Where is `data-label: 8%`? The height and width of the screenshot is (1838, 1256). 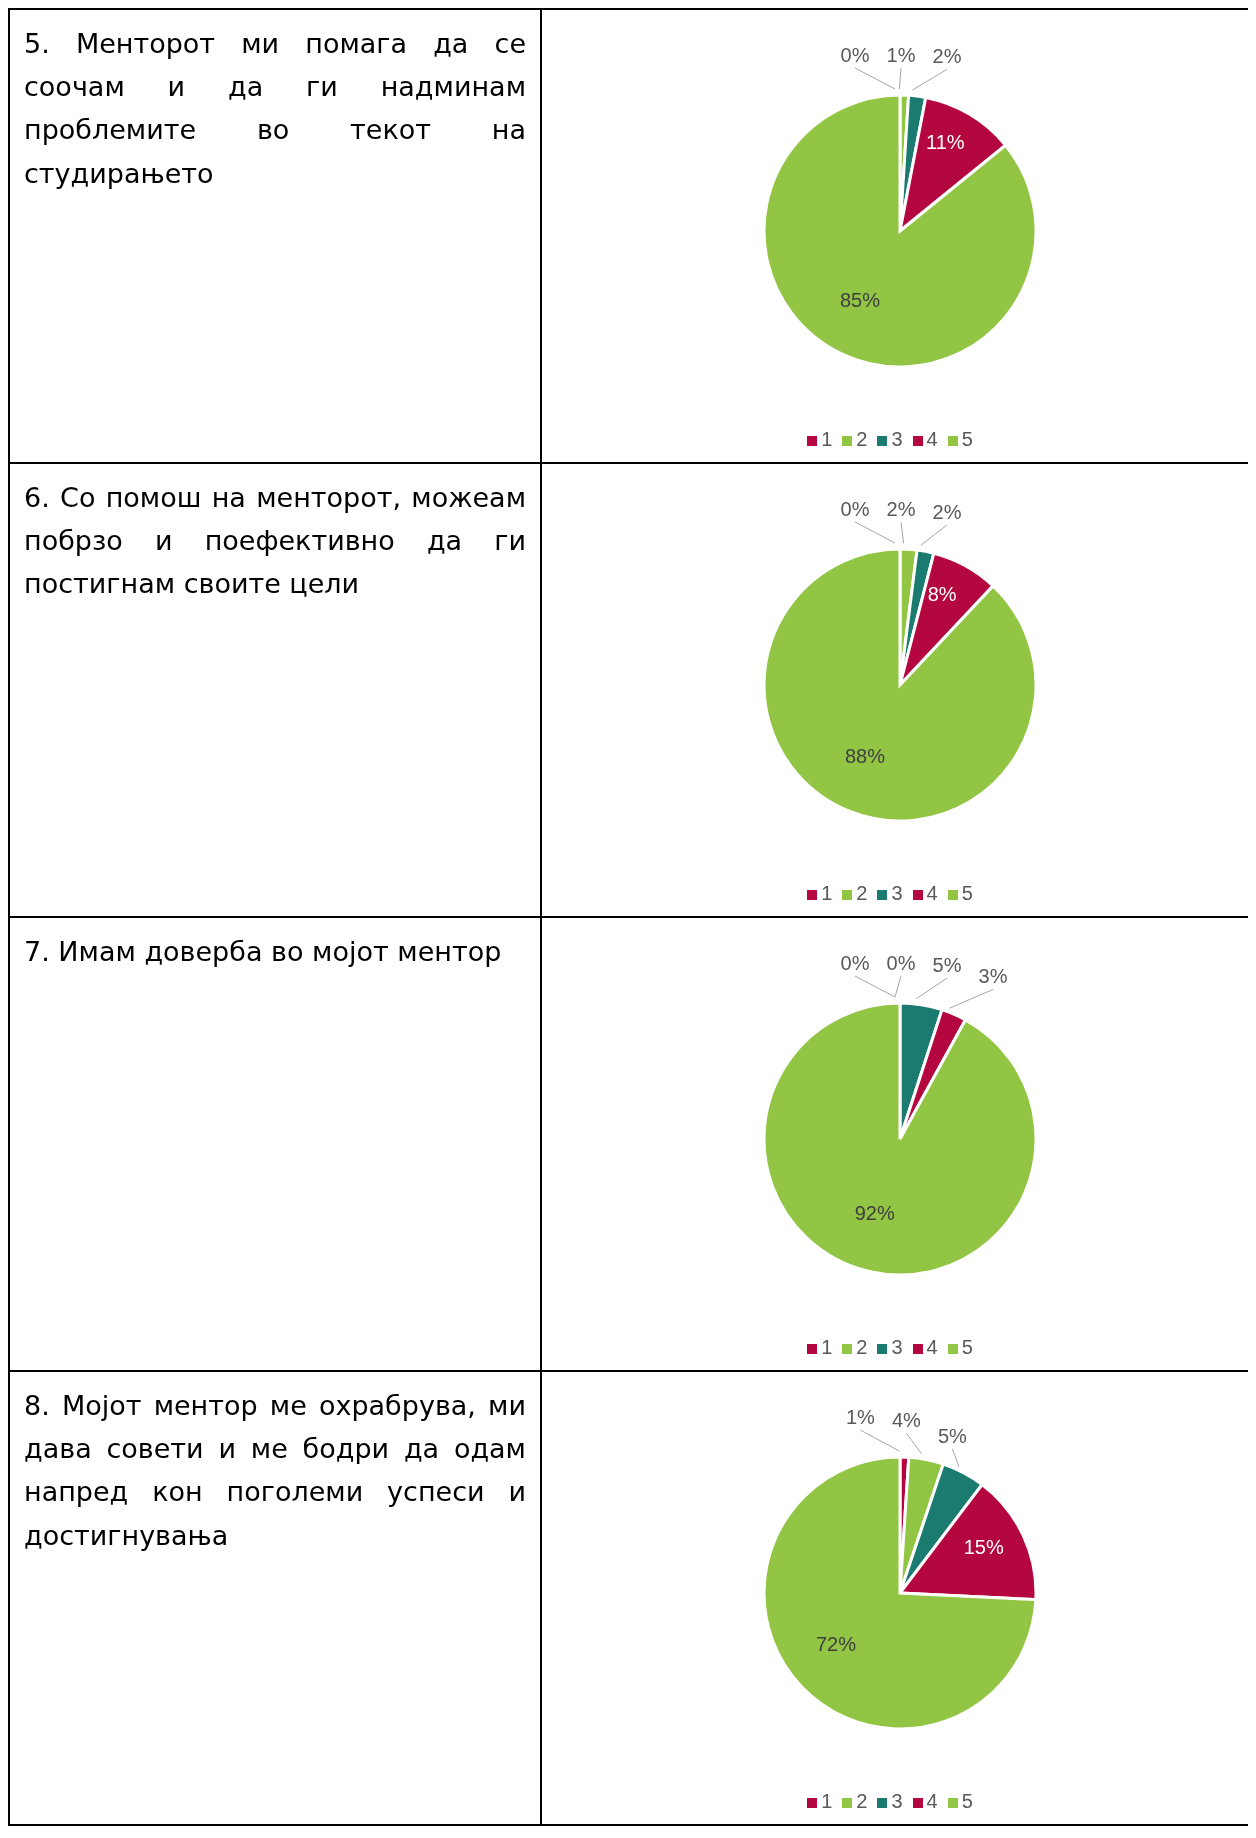 data-label: 8% is located at coordinates (942, 594).